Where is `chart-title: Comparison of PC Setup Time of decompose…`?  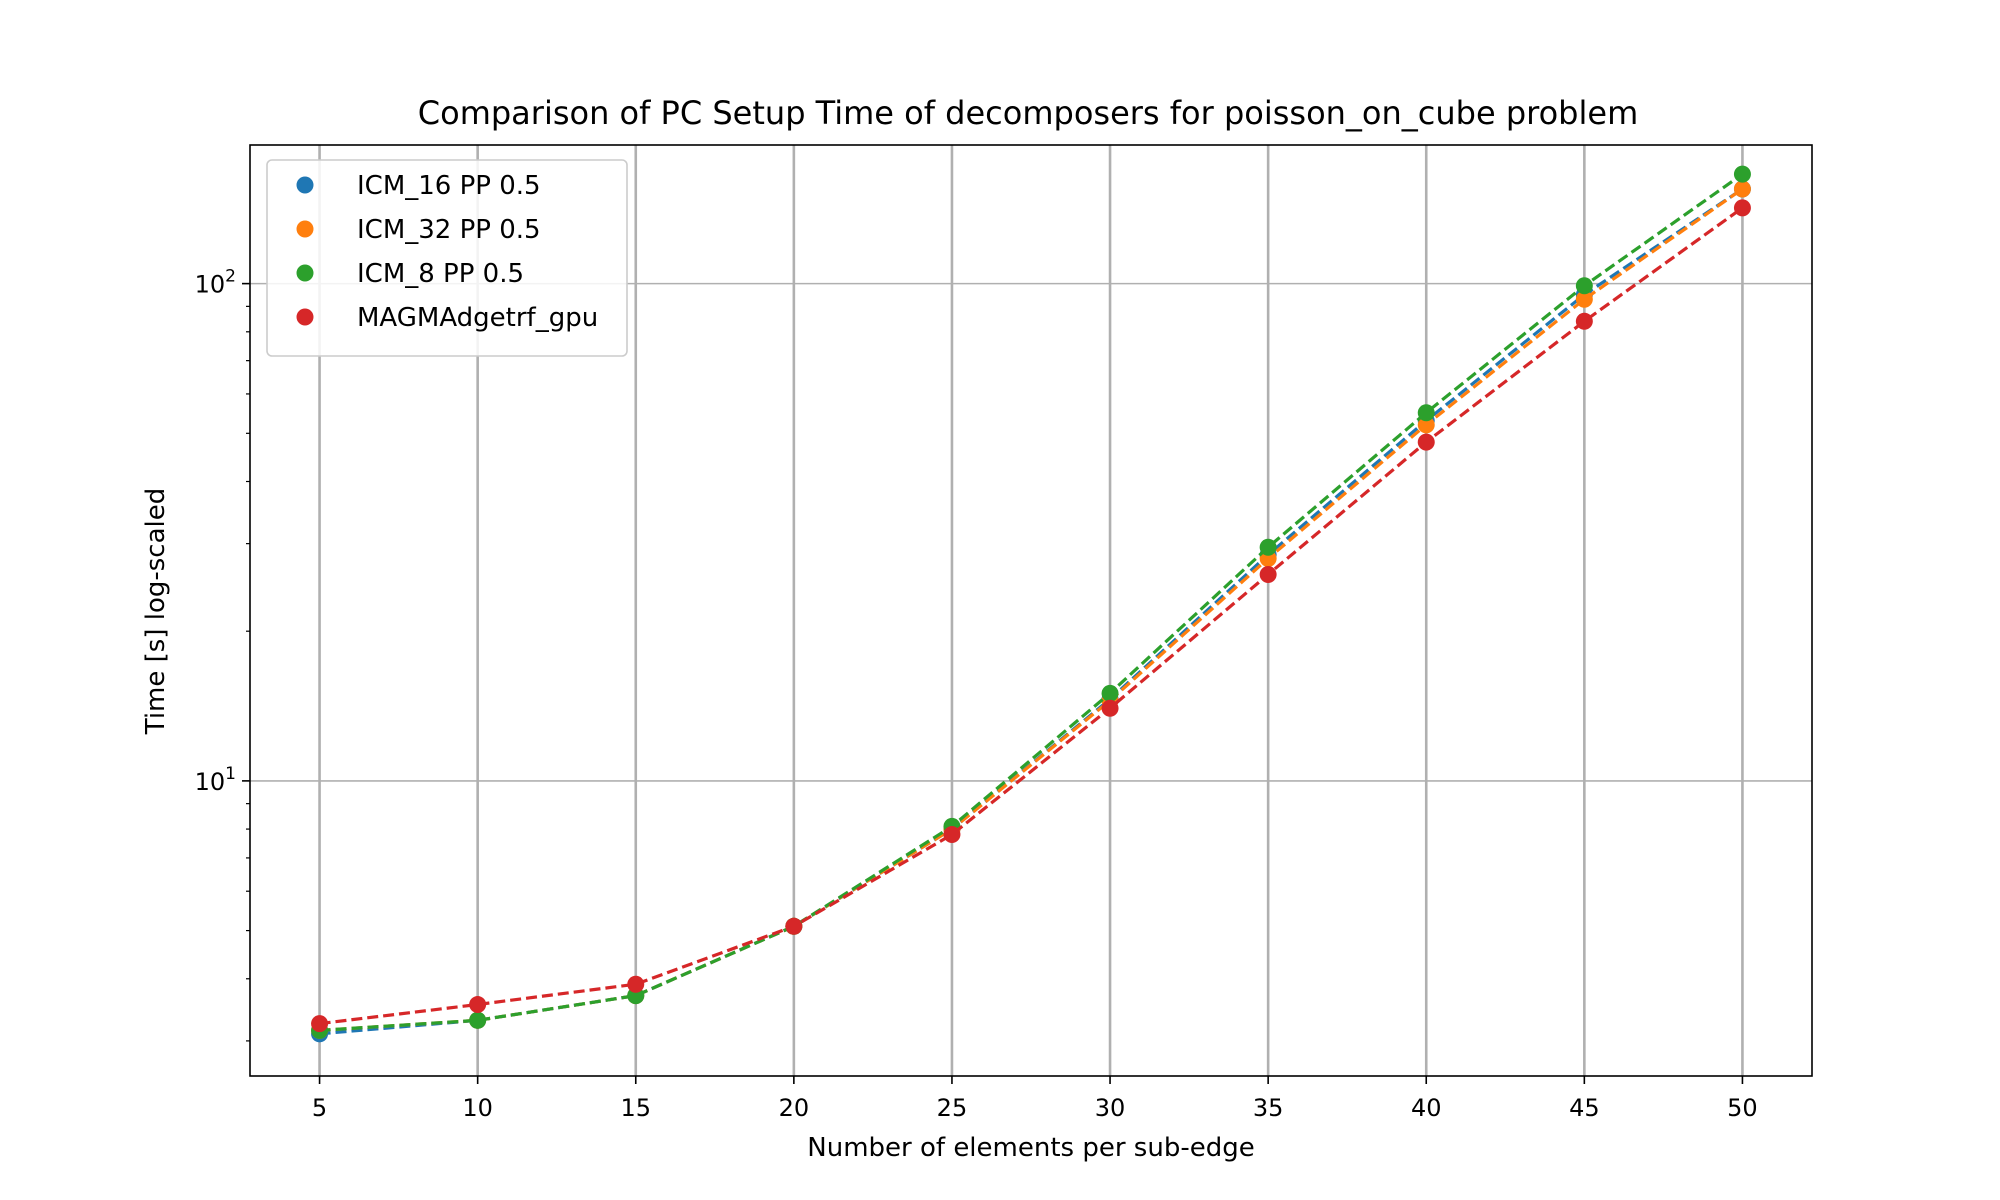
chart-title: Comparison of PC Setup Time of decompose… is located at coordinates (1028, 113).